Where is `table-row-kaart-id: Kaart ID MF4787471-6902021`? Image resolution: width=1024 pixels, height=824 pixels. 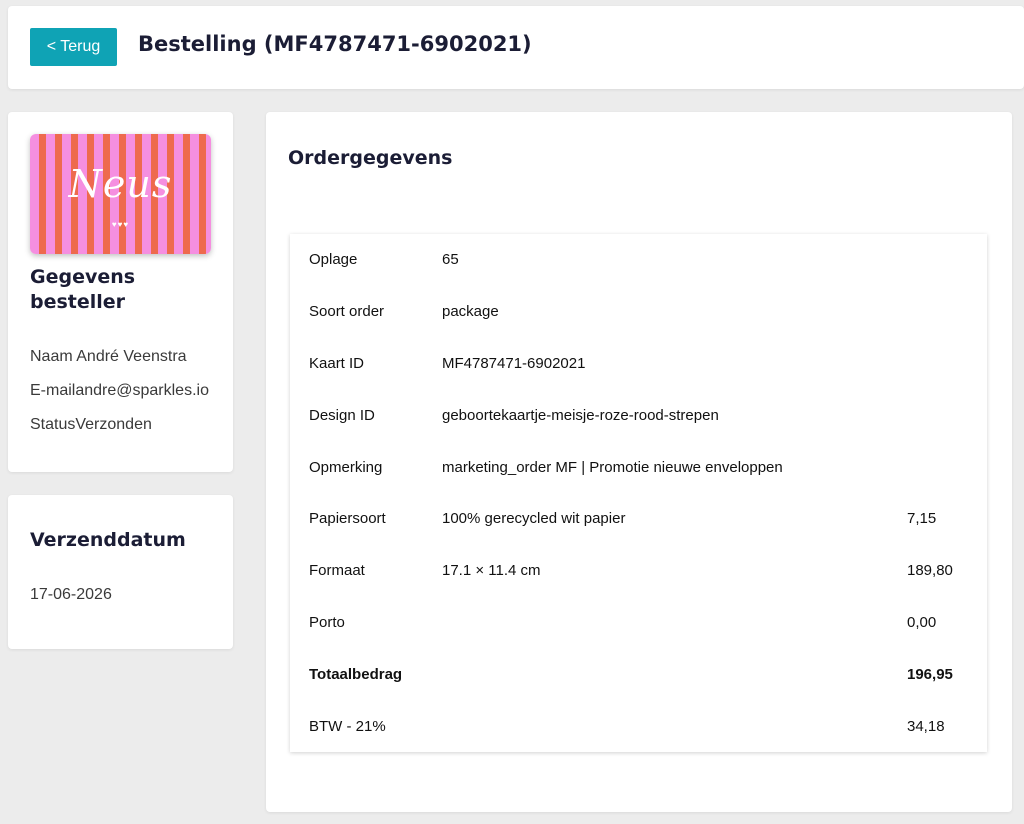
table-row-kaart-id: Kaart ID MF4787471-6902021 is located at coordinates (638, 364).